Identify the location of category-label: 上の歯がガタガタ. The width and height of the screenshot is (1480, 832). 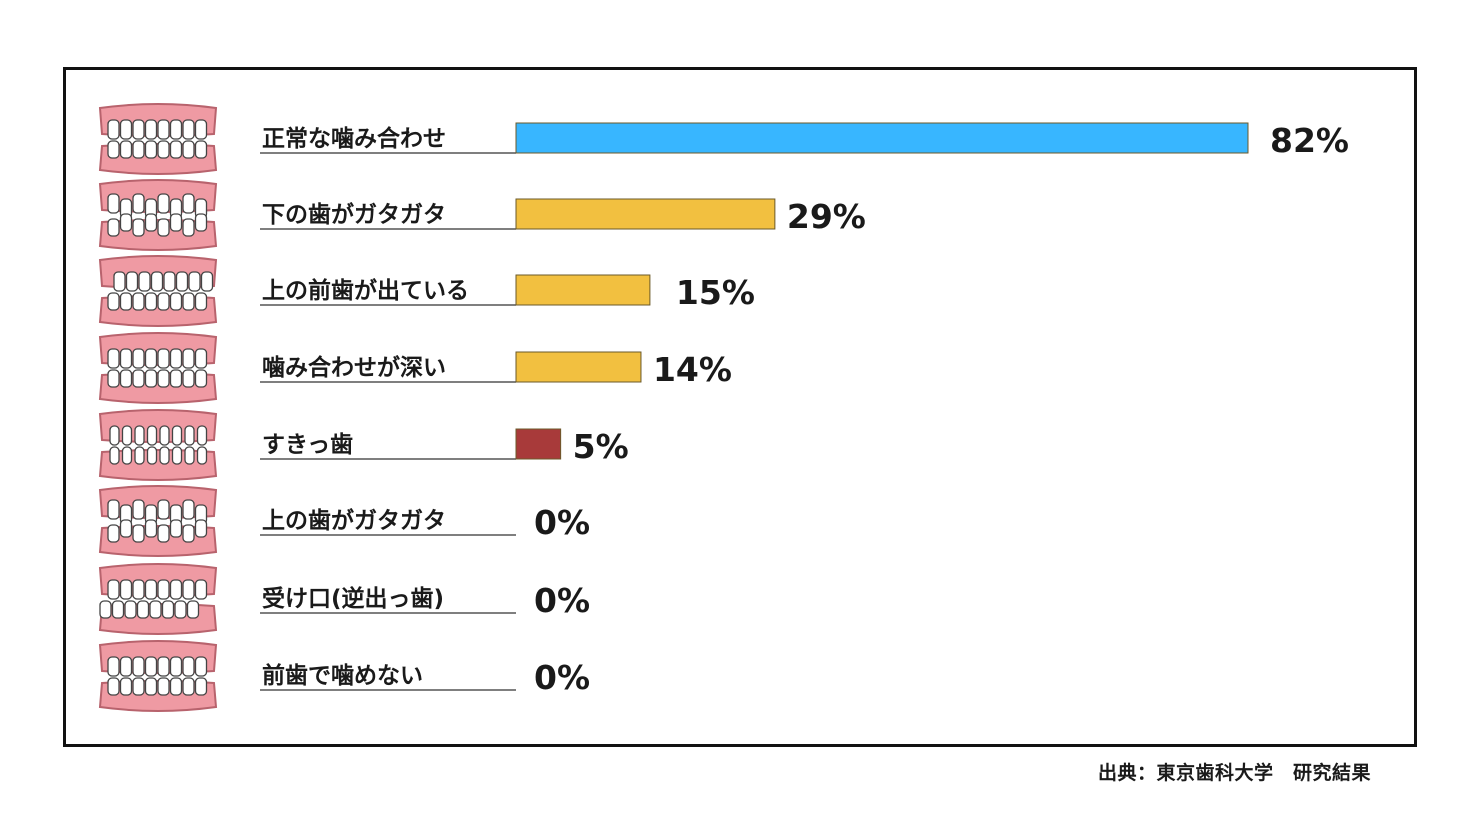
(354, 520).